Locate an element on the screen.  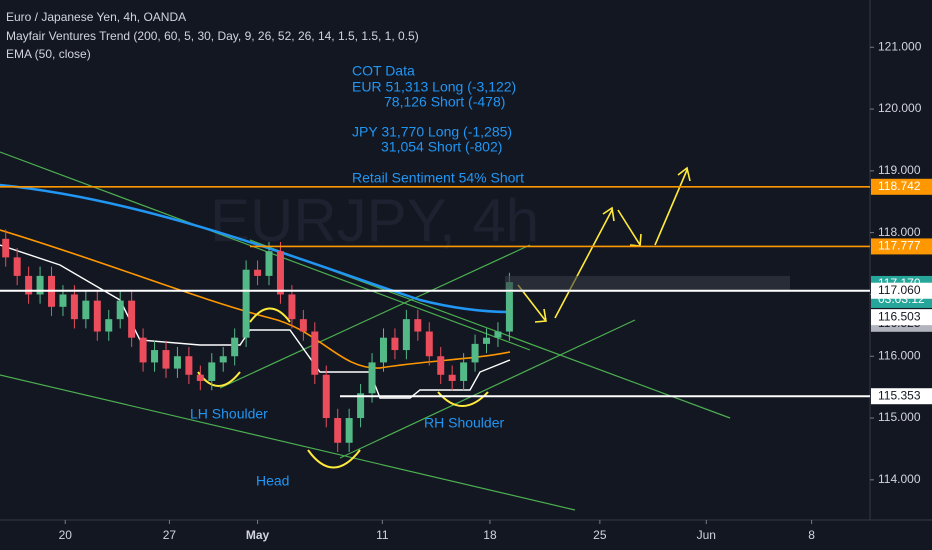
x-tick-label: 18 is located at coordinates (490, 535).